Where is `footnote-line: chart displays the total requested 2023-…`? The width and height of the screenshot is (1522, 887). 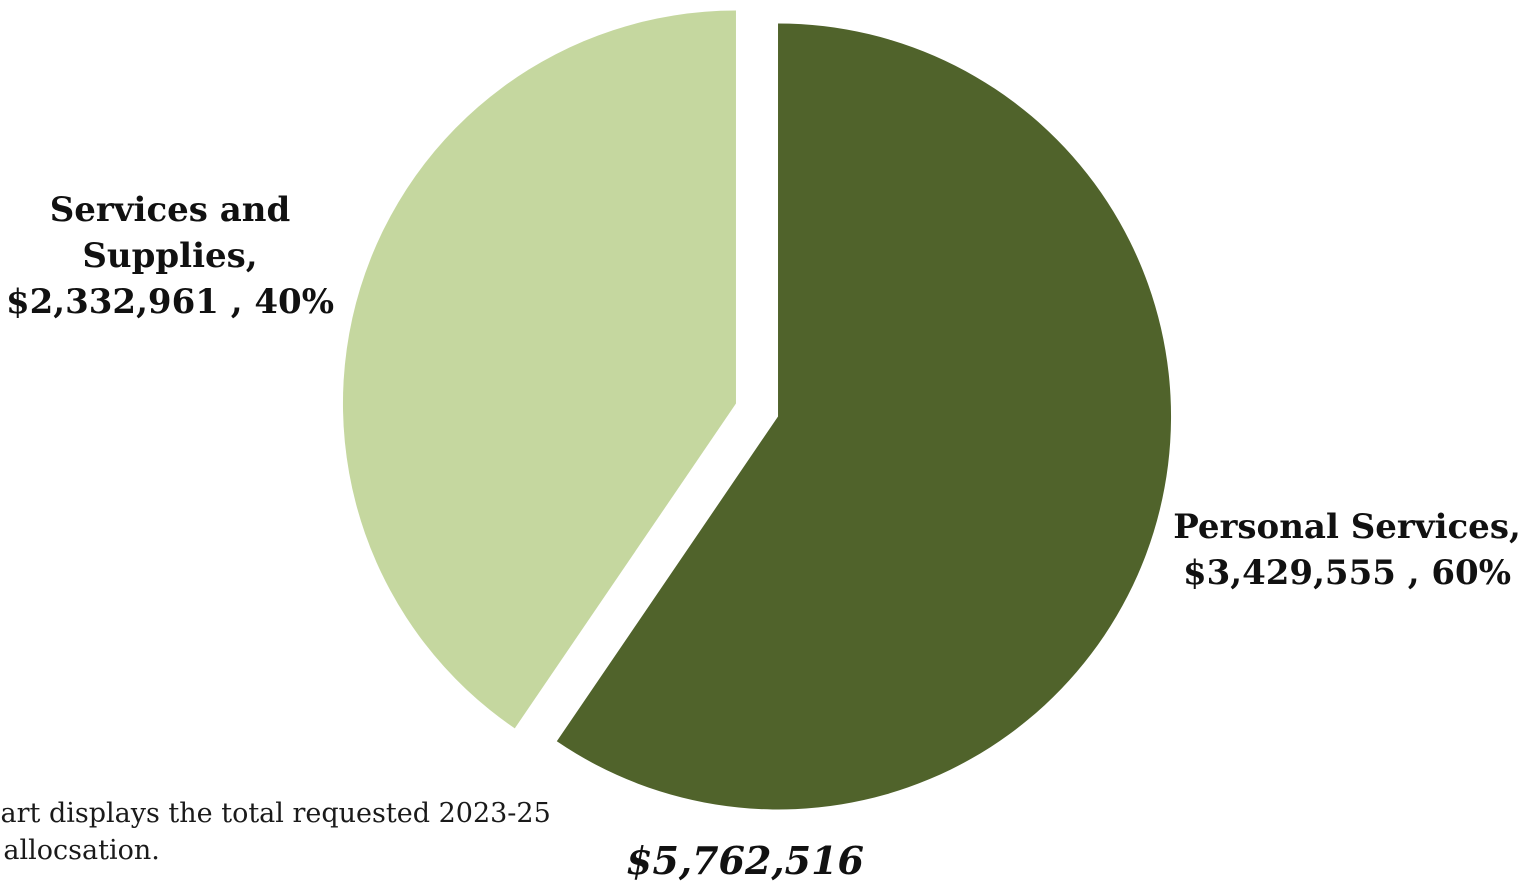
footnote-line: chart displays the total requested 2023-… is located at coordinates (275, 813).